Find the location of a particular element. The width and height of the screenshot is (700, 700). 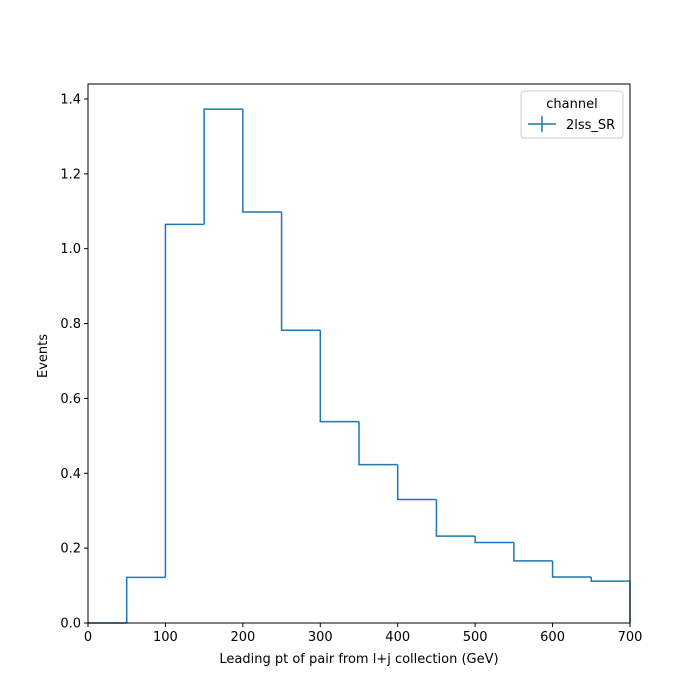

x-tick-label: 300 is located at coordinates (320, 637).